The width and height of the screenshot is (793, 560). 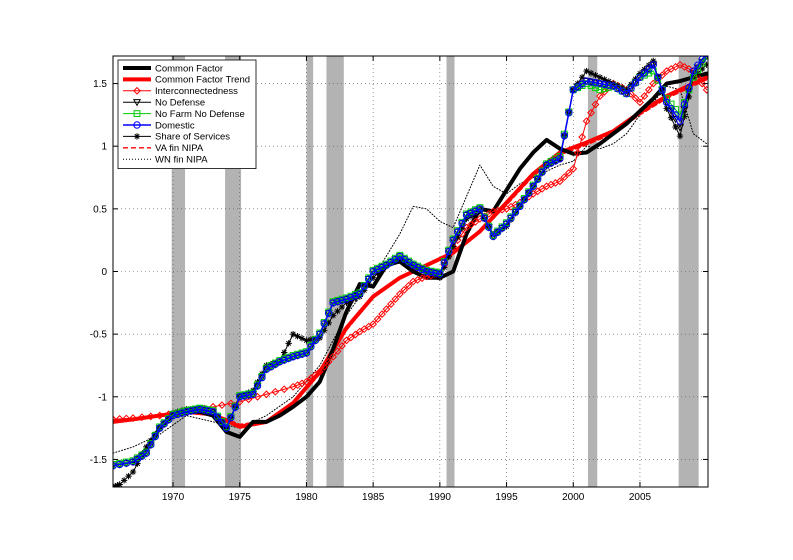 I want to click on legend-label: Share of Services, so click(x=192, y=137).